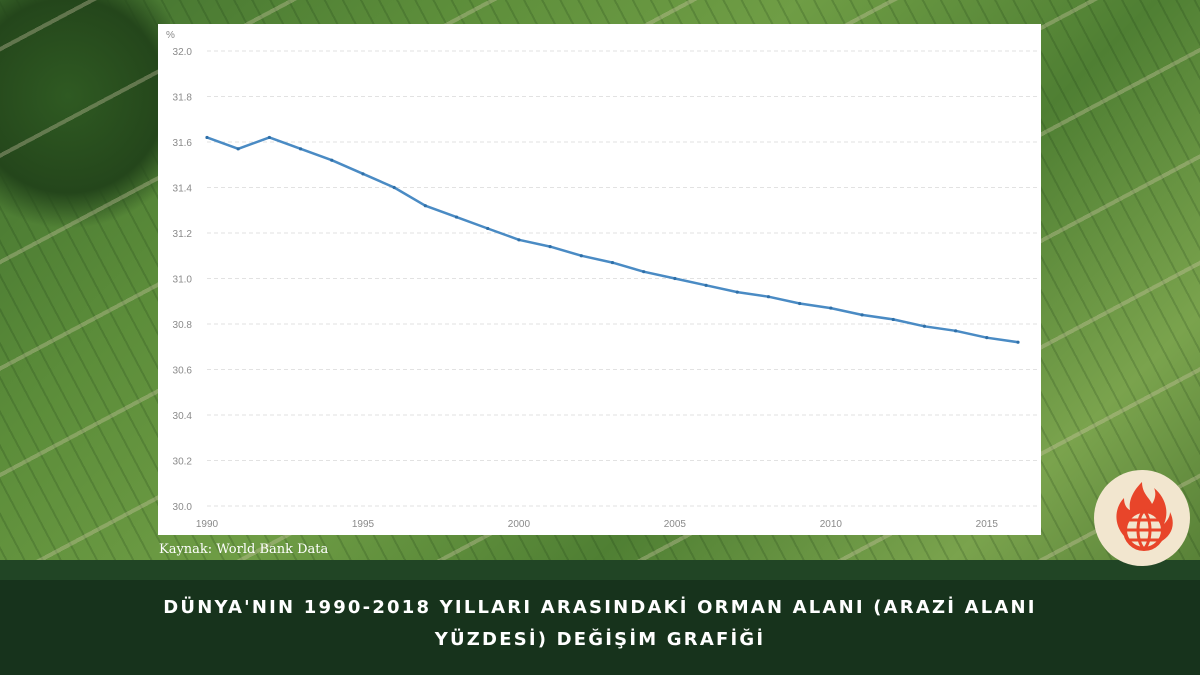 The image size is (1200, 675). I want to click on y-tick-label: 31.6, so click(183, 143).